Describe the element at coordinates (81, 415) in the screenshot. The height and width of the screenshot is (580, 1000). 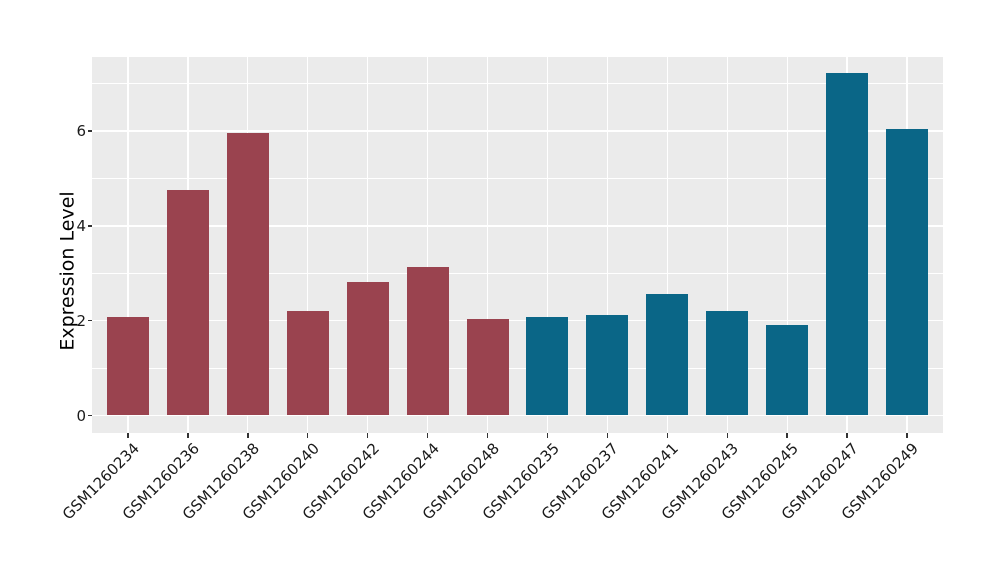
I see `y-tick-label: 0` at that location.